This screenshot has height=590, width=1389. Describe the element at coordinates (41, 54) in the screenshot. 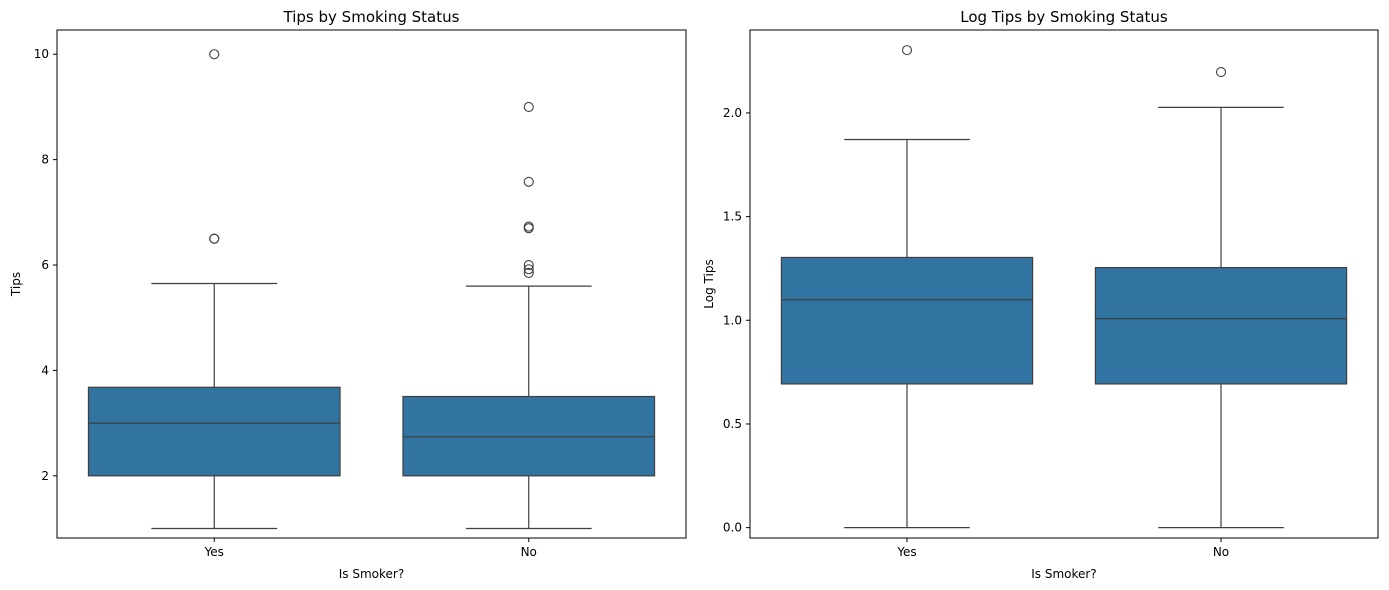

I see `y-tick-label: 10` at that location.